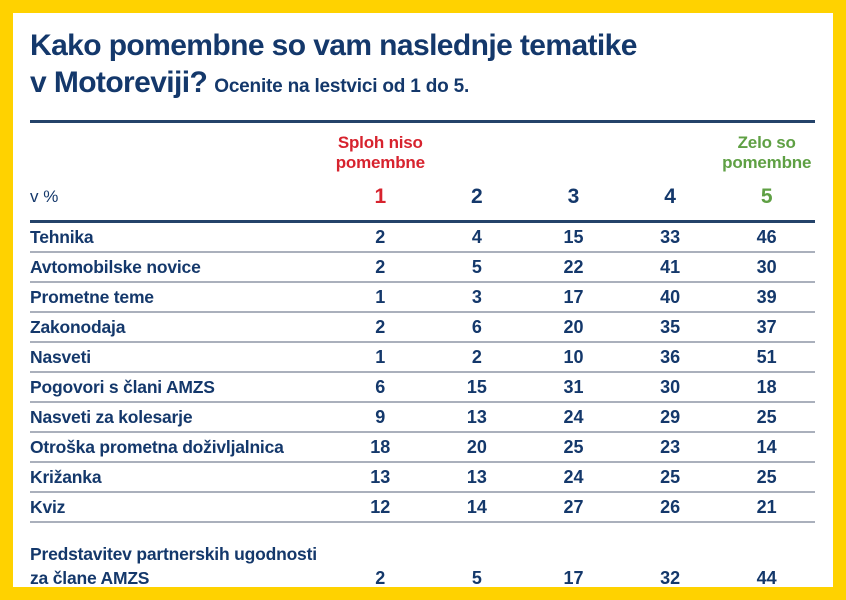  Describe the element at coordinates (670, 357) in the screenshot. I see `row-value: 36` at that location.